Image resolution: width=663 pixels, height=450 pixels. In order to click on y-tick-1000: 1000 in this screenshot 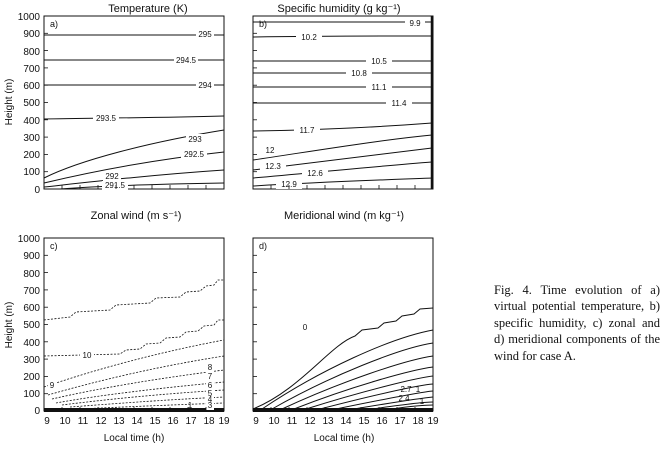, I will do `click(29, 17)`.